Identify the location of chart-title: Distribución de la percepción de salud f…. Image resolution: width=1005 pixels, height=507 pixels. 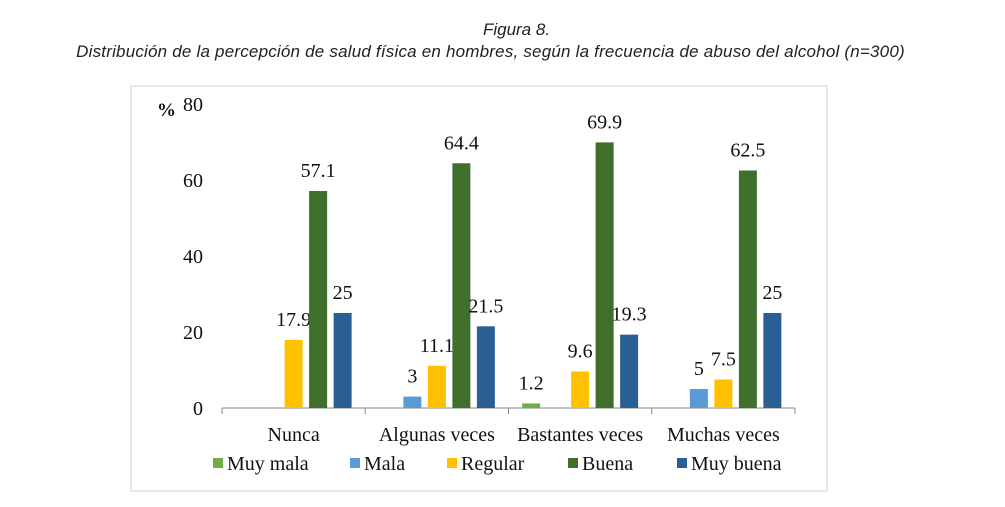
(490, 51).